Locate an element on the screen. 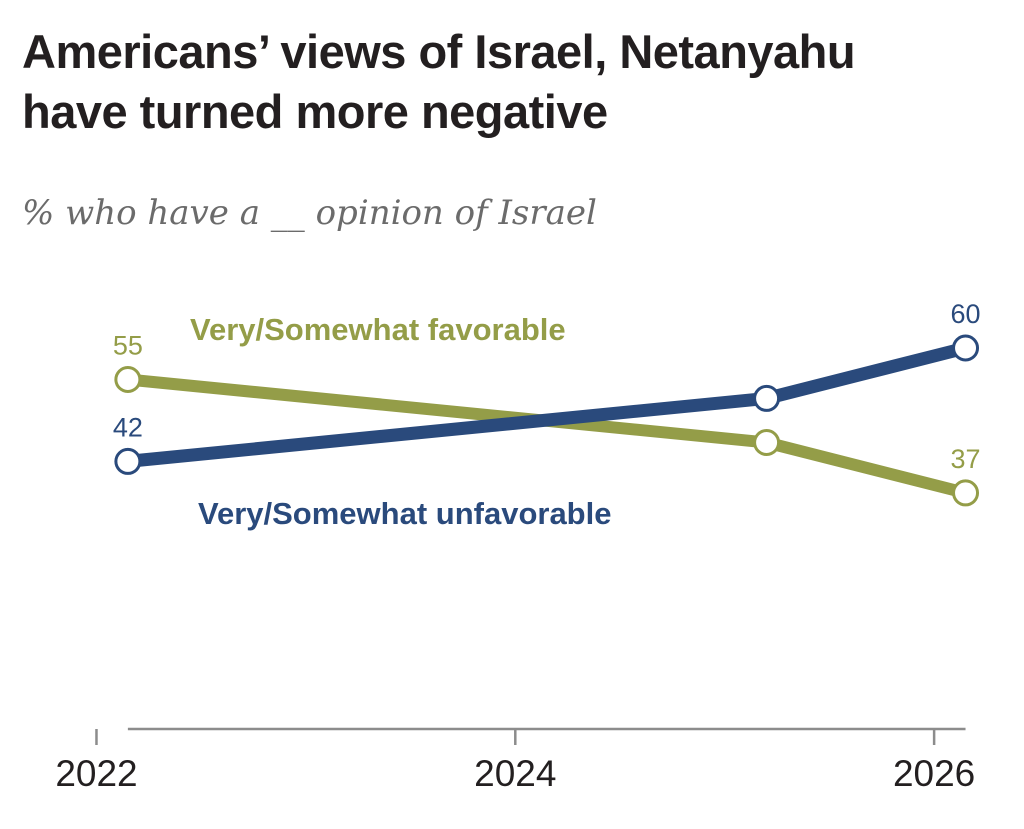 This screenshot has height=829, width=1024. series-line-unfavorable is located at coordinates (547, 404).